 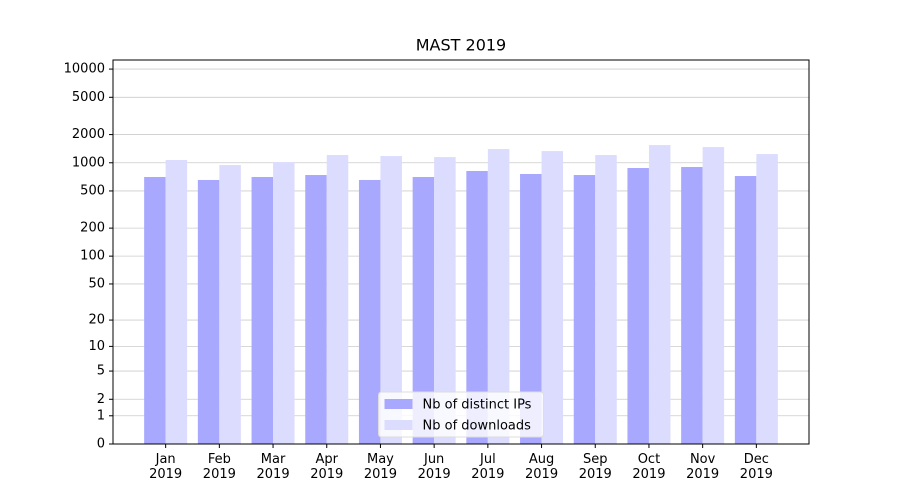 I want to click on x-tick-label: Jul 2019, so click(x=488, y=467).